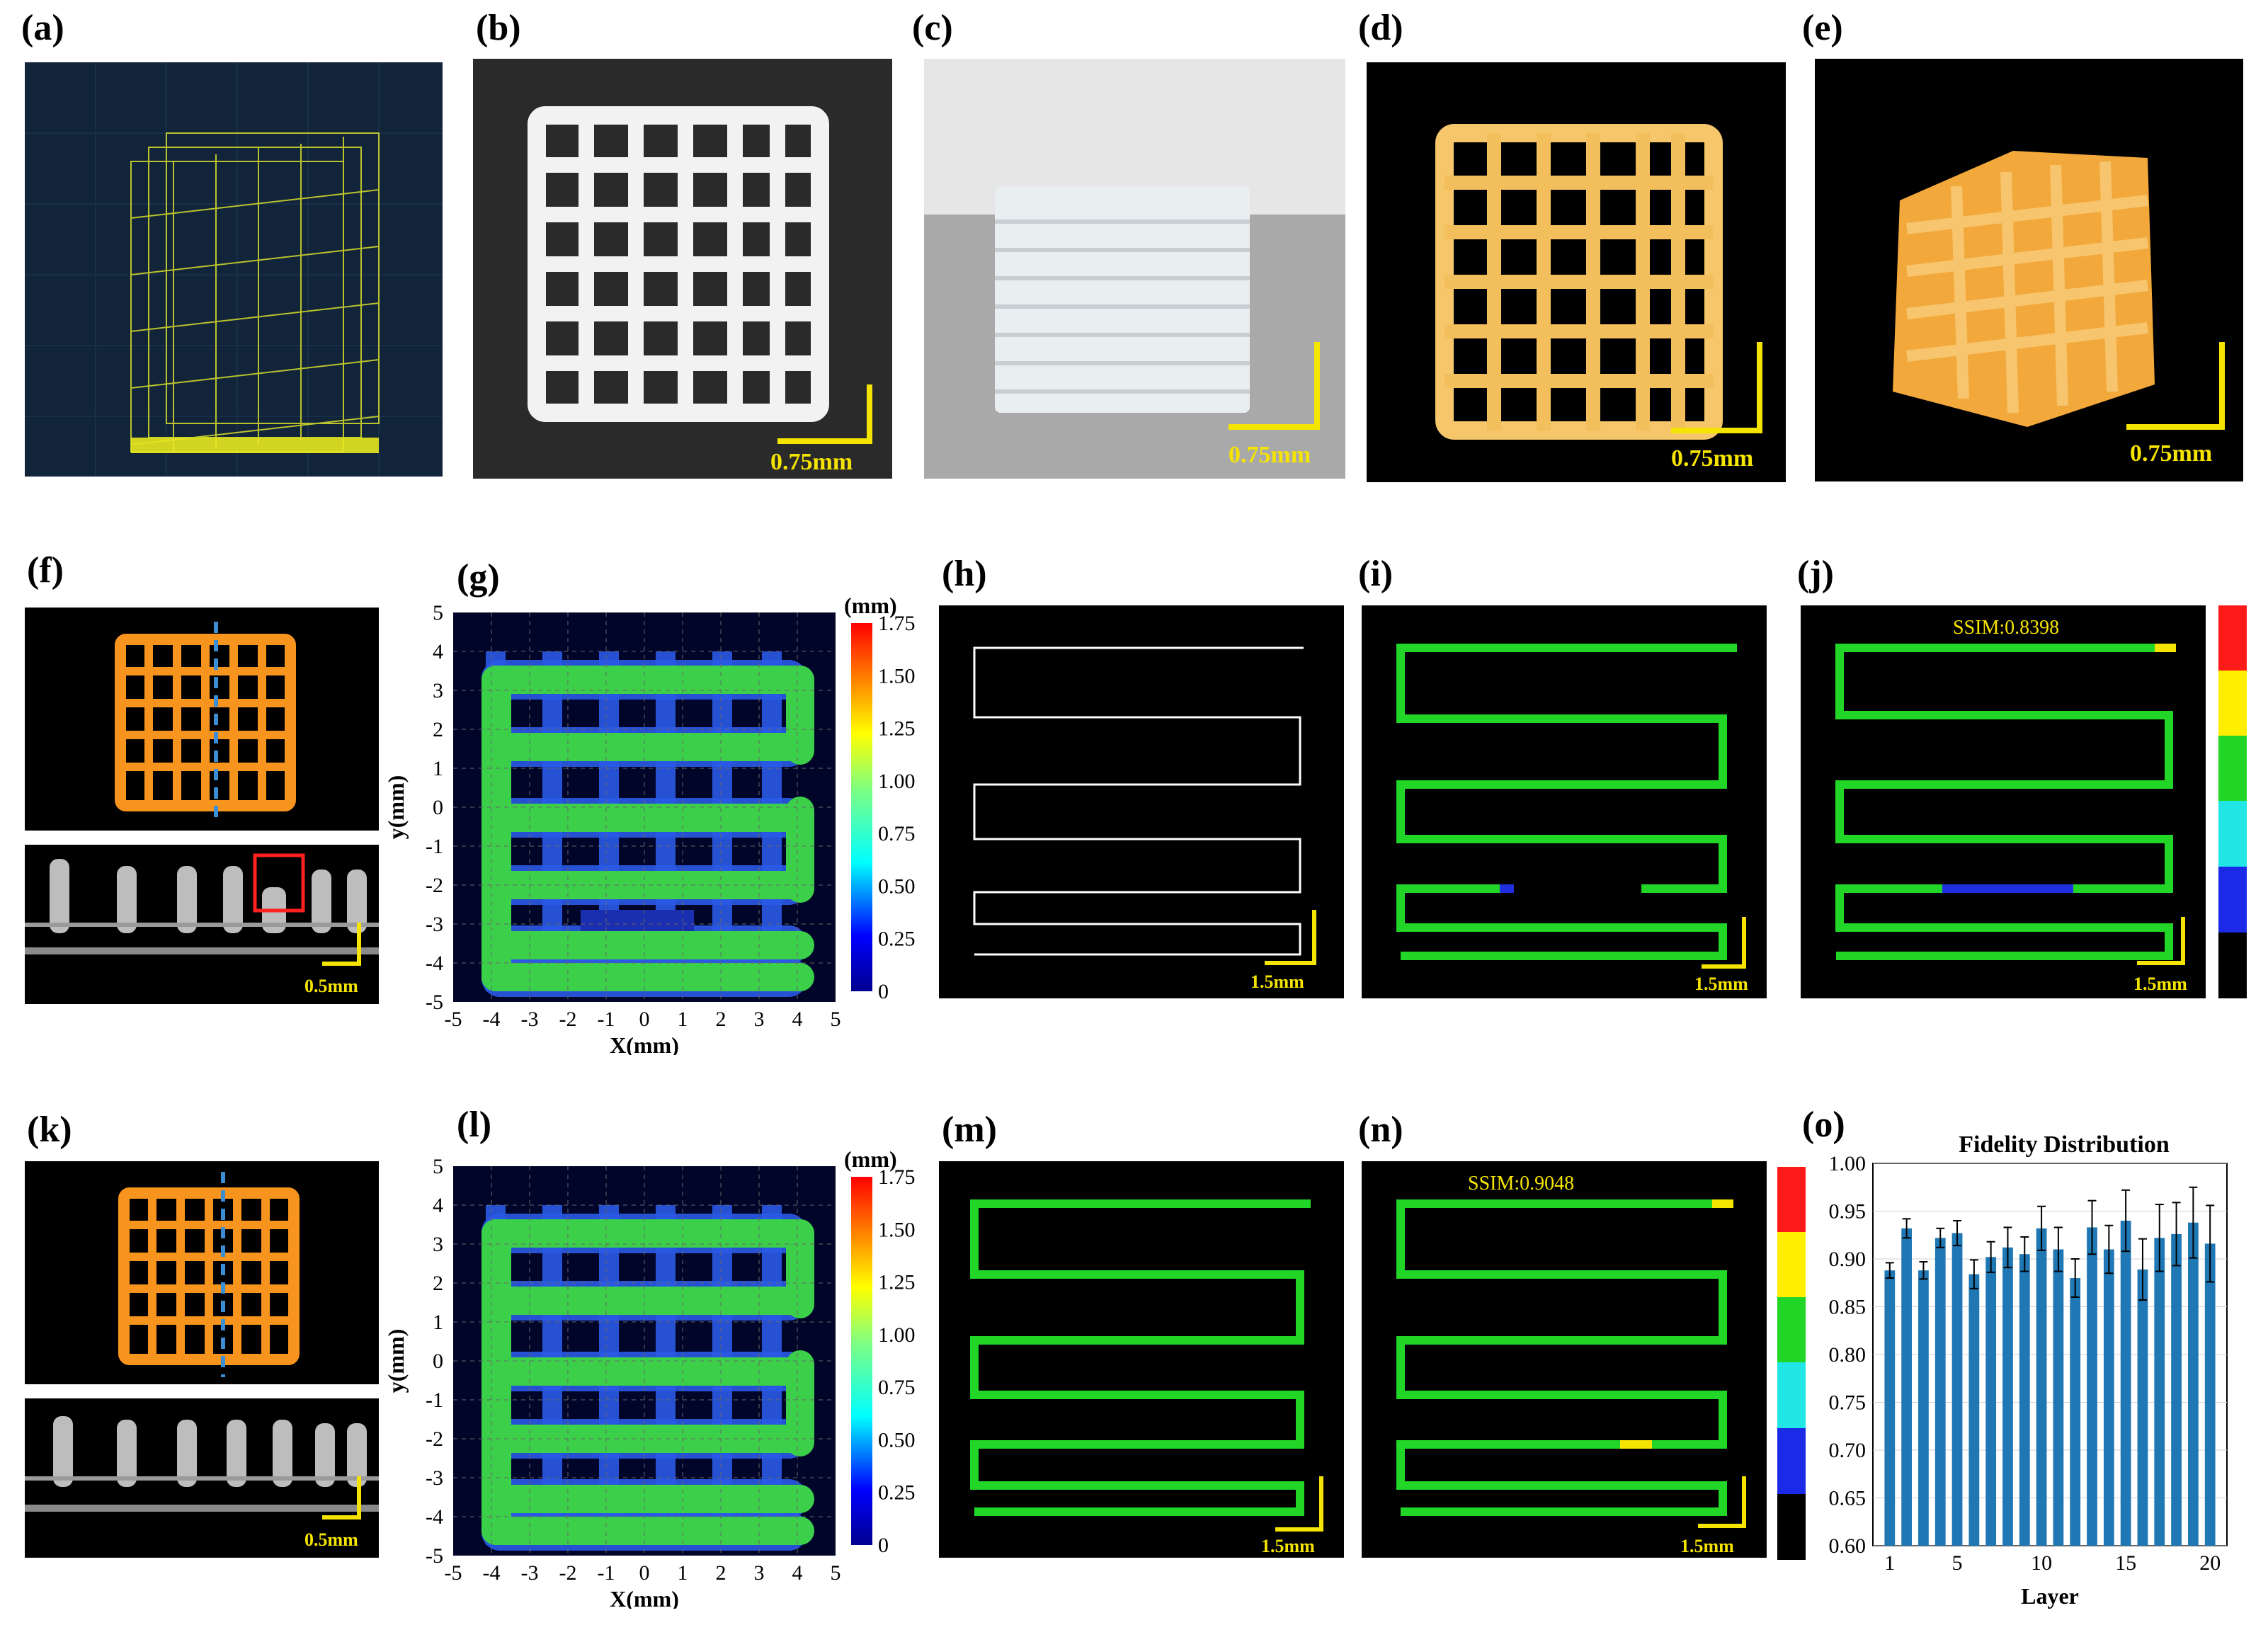 The image size is (2268, 1625). Describe the element at coordinates (1848, 1307) in the screenshot. I see `chart-ytick: 0.85` at that location.